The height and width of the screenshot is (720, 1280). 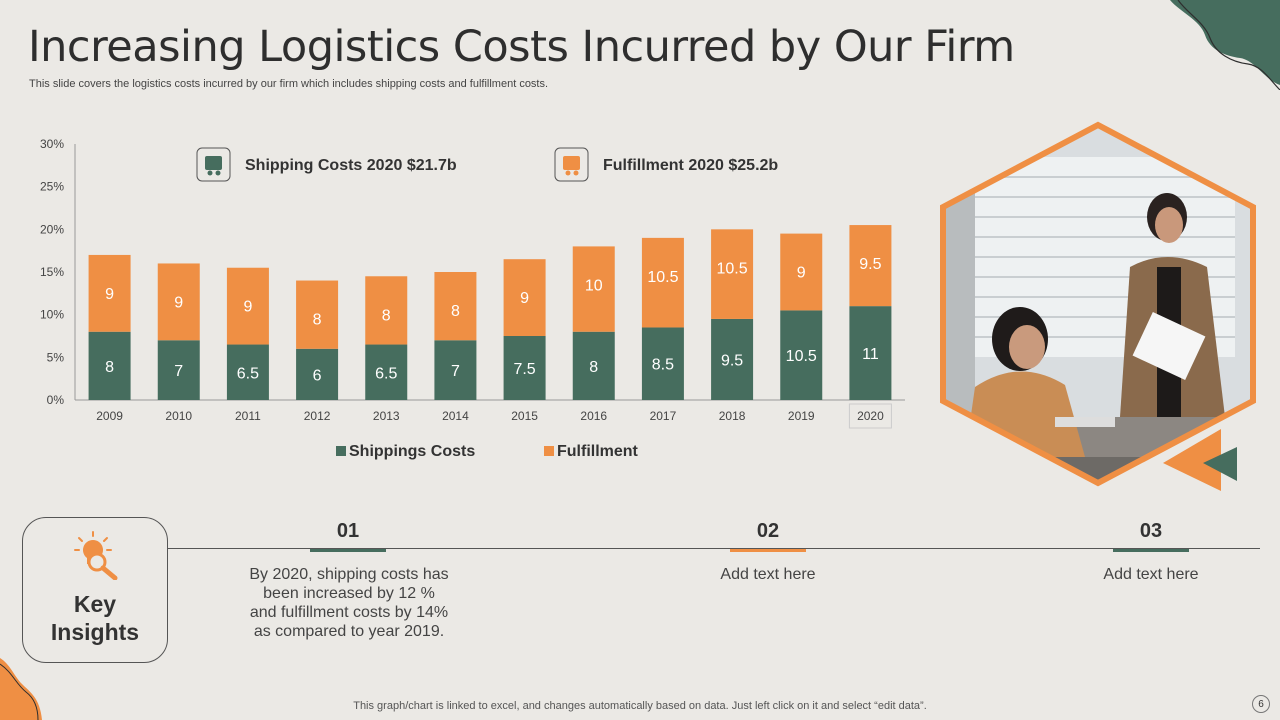 I want to click on insight-step-1: 01, so click(x=348, y=536).